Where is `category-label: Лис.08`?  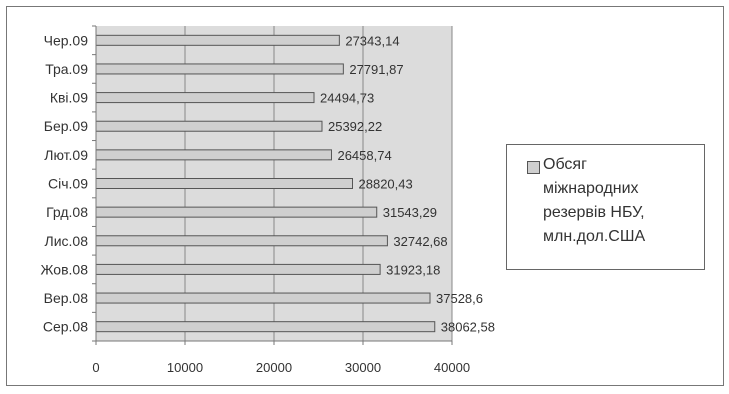 category-label: Лис.08 is located at coordinates (67, 241).